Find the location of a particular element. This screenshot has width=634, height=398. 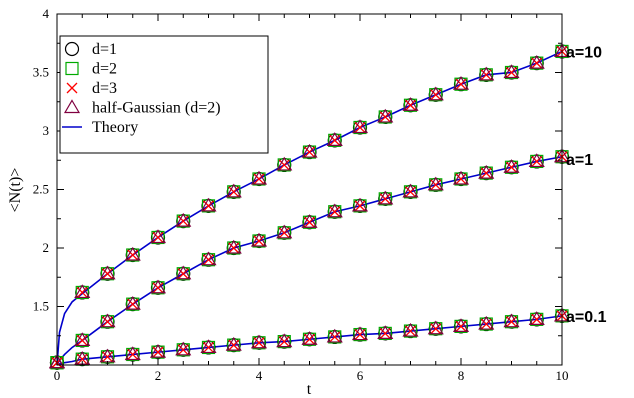

legend-label: half-Gaussian (d=2) is located at coordinates (156, 108).